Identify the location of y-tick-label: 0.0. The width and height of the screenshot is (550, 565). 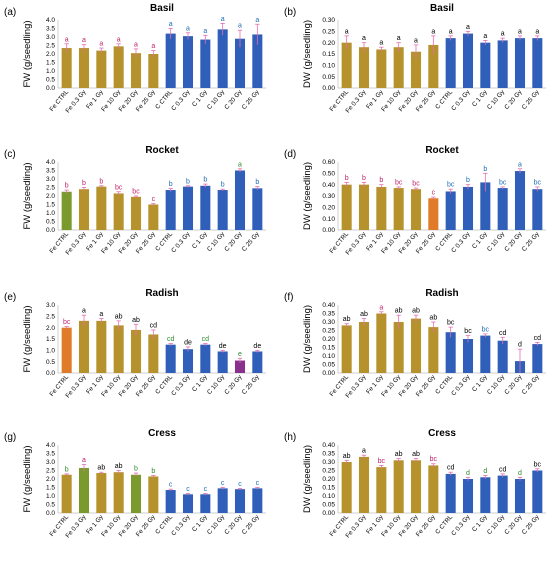
(50, 230).